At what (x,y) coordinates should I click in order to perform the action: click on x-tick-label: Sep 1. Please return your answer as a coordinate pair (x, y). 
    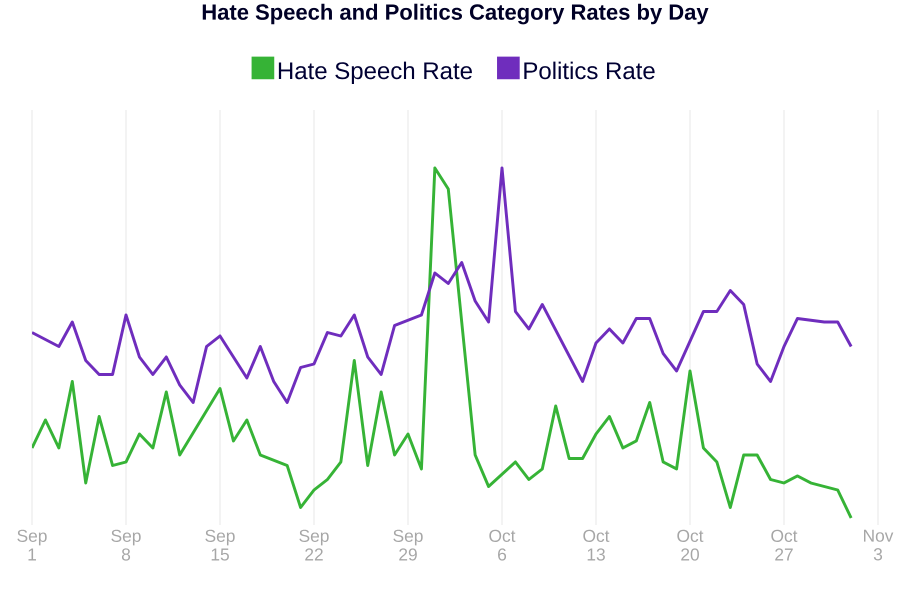
    Looking at the image, I should click on (32, 545).